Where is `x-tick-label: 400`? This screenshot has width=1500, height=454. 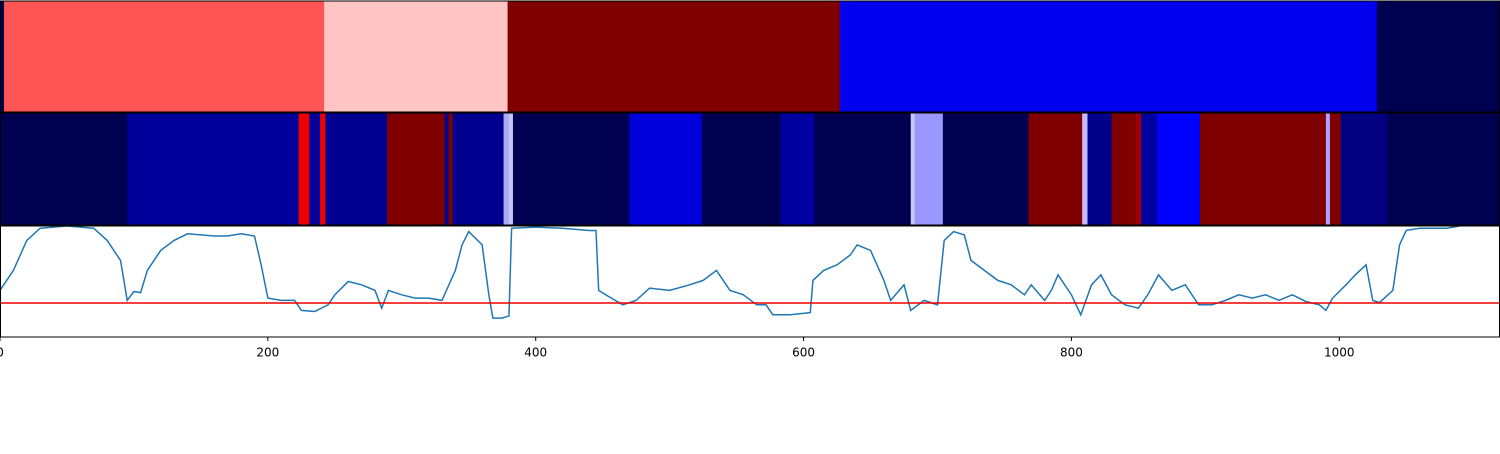
x-tick-label: 400 is located at coordinates (535, 353).